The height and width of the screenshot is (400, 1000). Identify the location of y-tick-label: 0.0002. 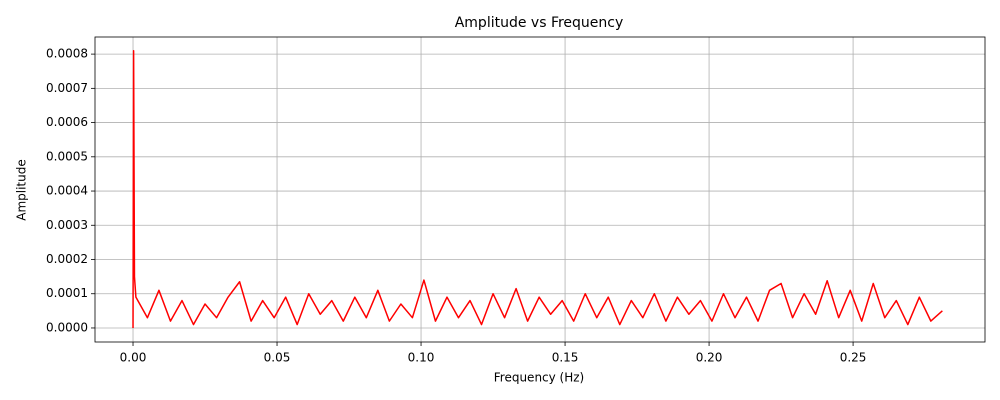
(67, 259).